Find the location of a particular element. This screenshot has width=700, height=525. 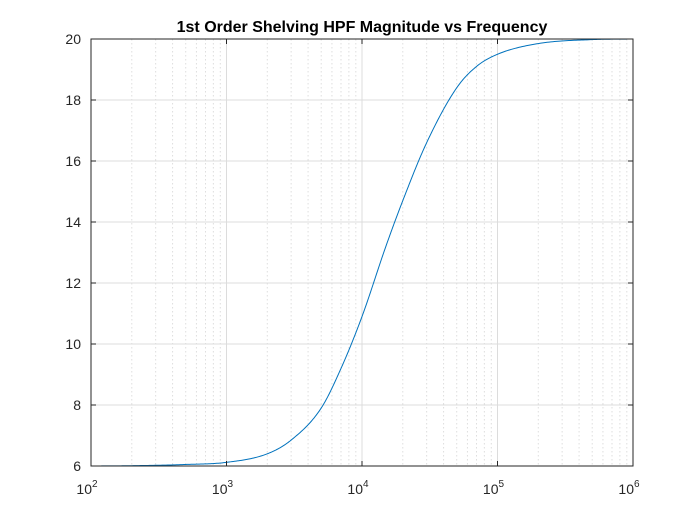

x-tick-label: 10⁶ is located at coordinates (629, 488).